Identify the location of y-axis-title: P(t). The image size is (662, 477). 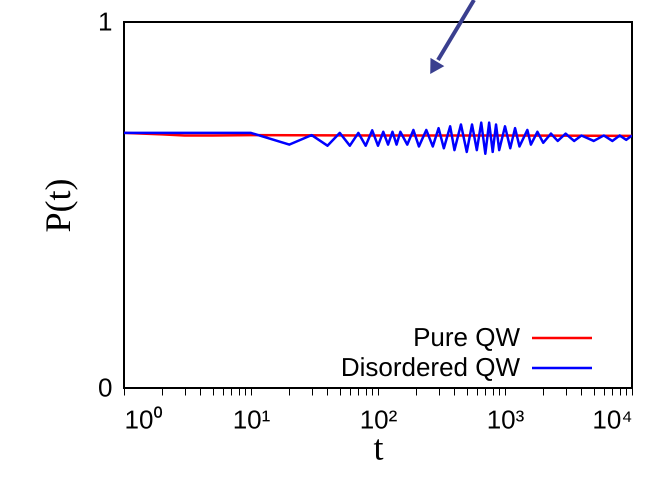
(58, 205).